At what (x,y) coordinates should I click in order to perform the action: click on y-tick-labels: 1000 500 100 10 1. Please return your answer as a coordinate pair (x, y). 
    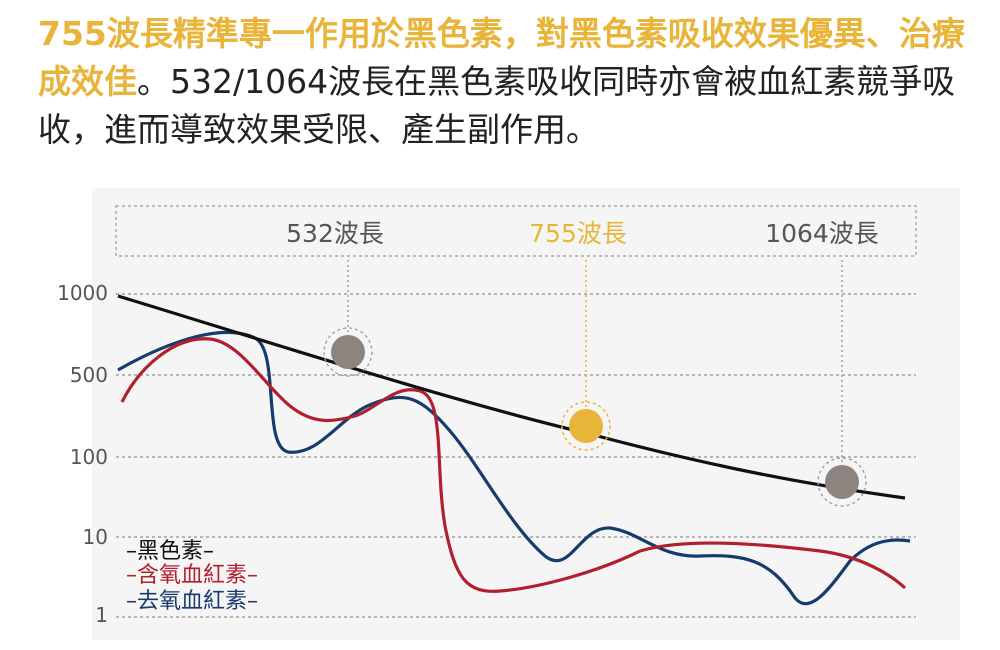
    Looking at the image, I should click on (82, 454).